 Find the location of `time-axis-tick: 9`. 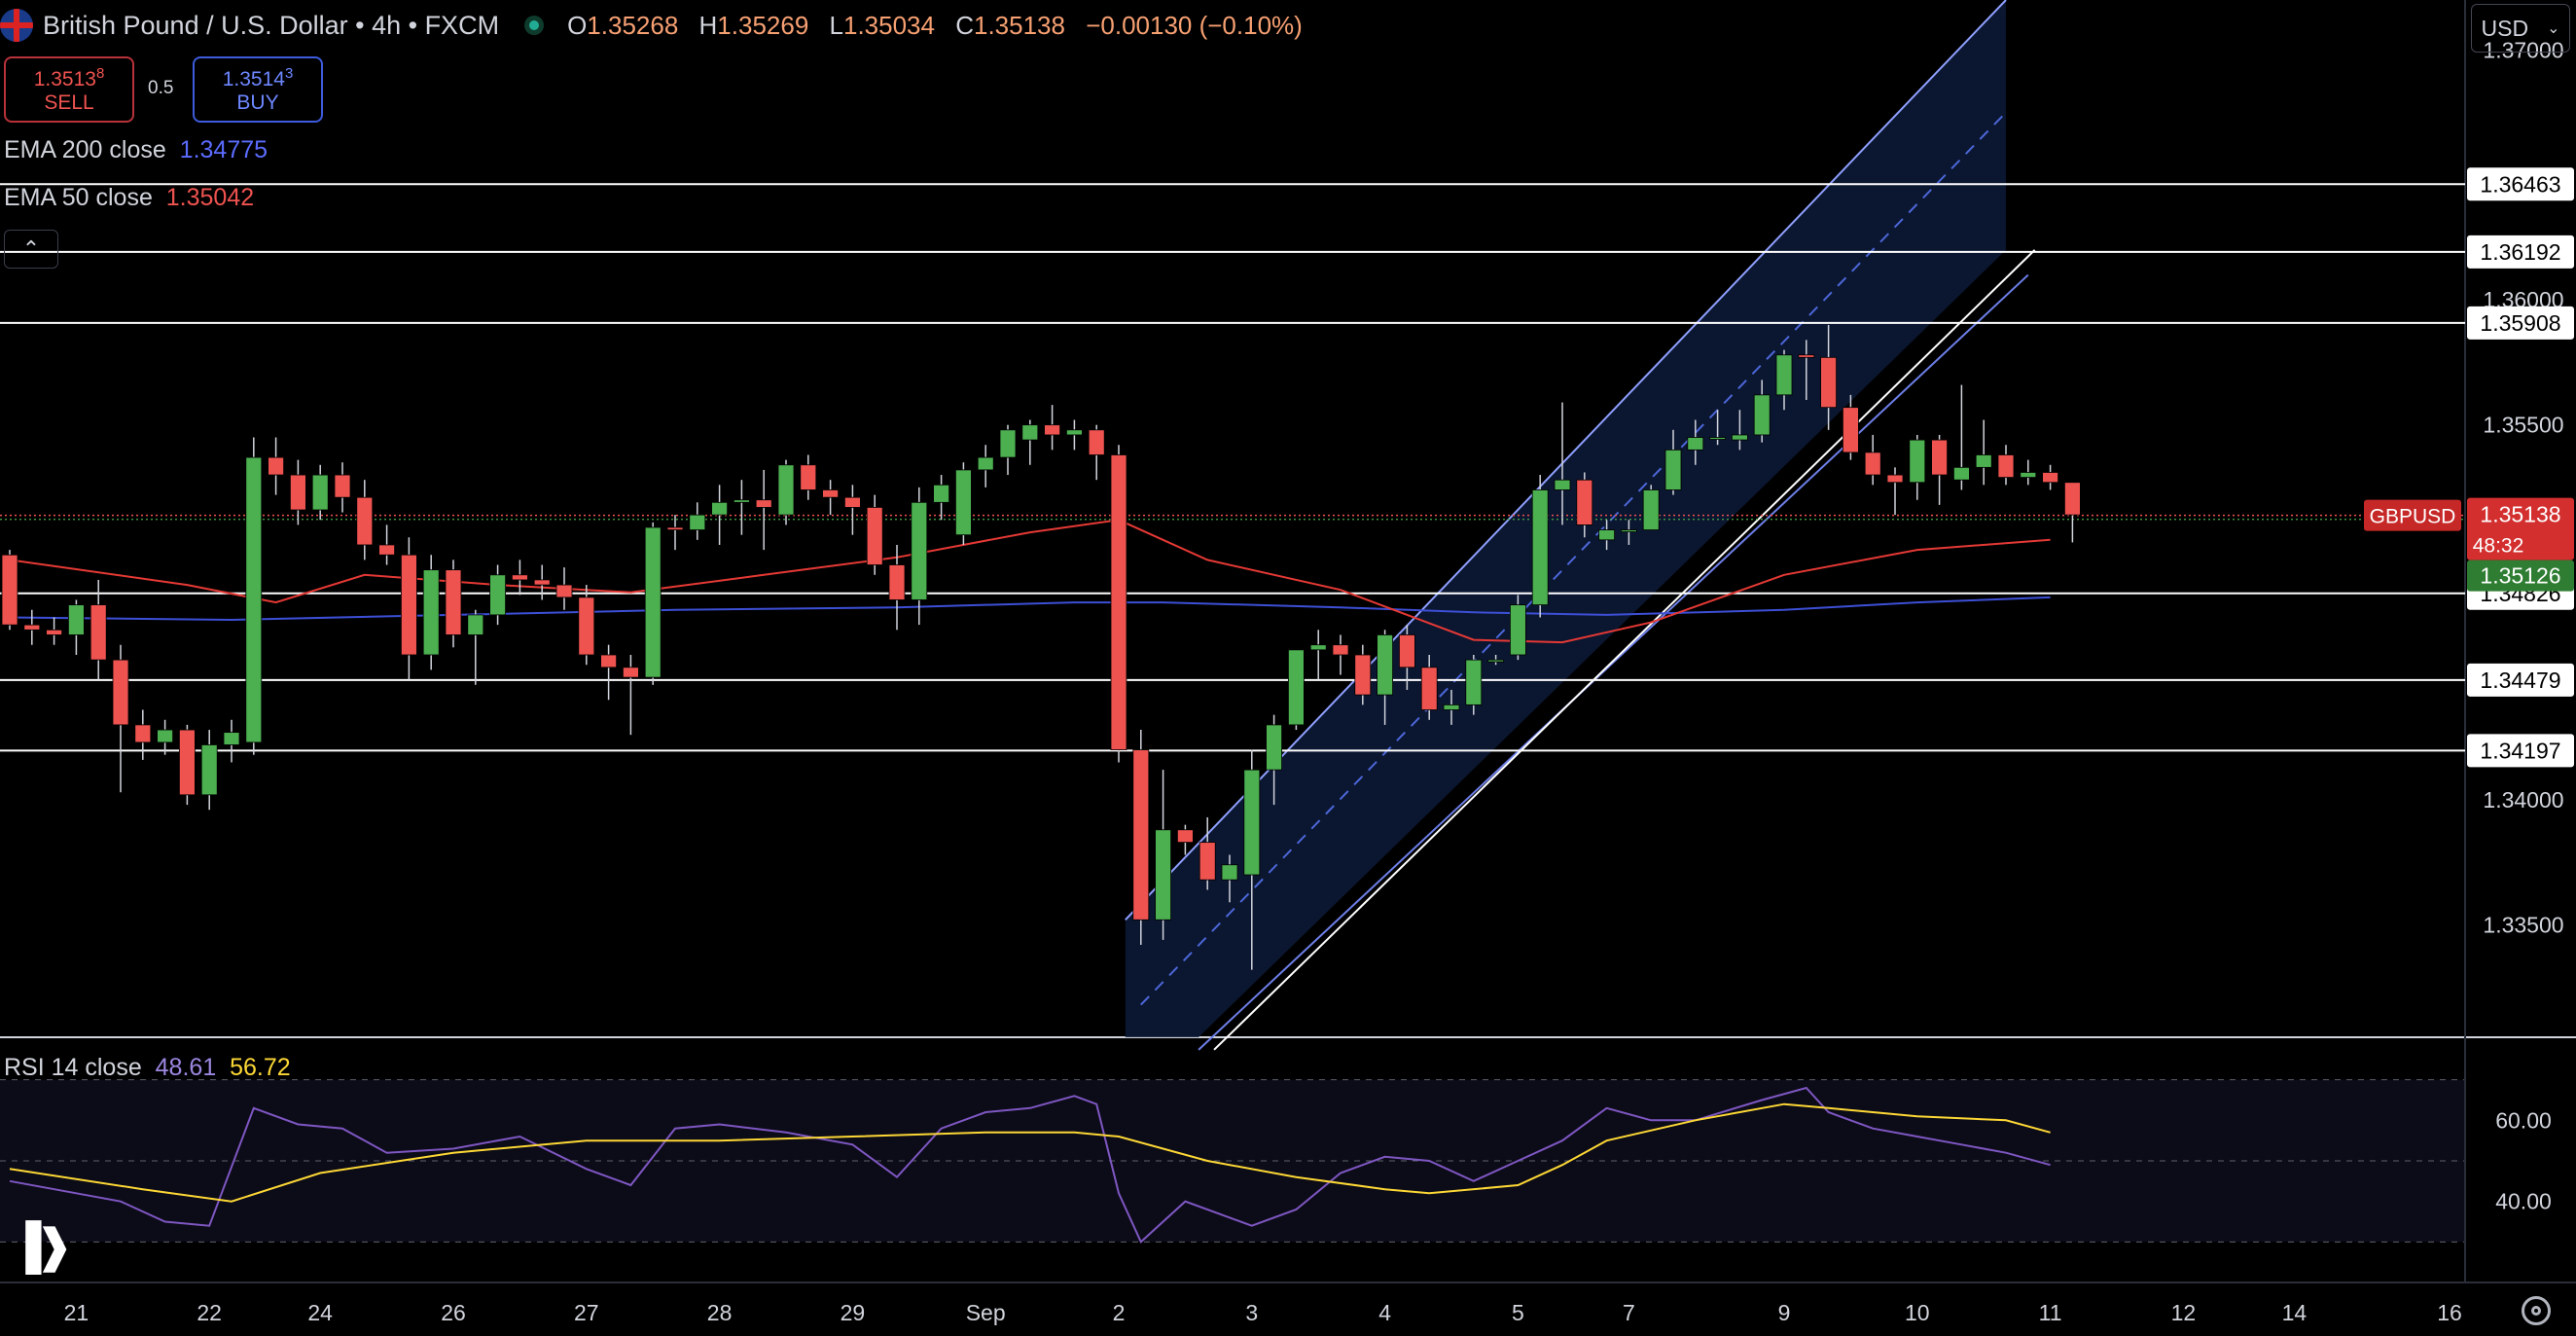

time-axis-tick: 9 is located at coordinates (1784, 1312).